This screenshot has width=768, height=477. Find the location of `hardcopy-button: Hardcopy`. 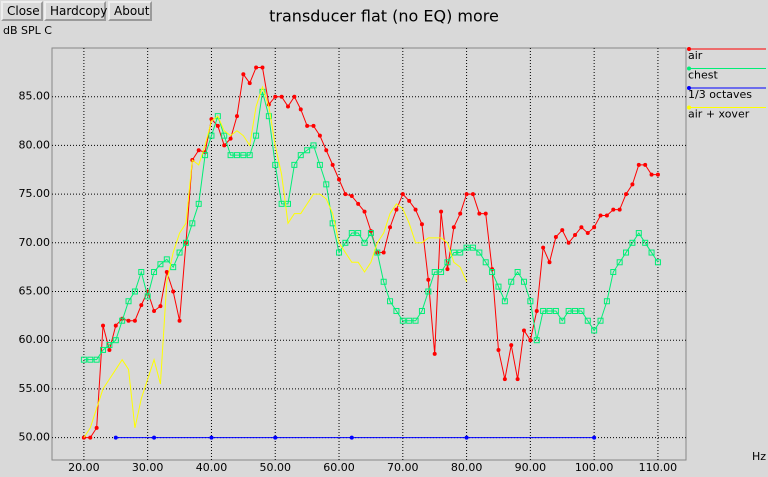

hardcopy-button: Hardcopy is located at coordinates (75, 11).